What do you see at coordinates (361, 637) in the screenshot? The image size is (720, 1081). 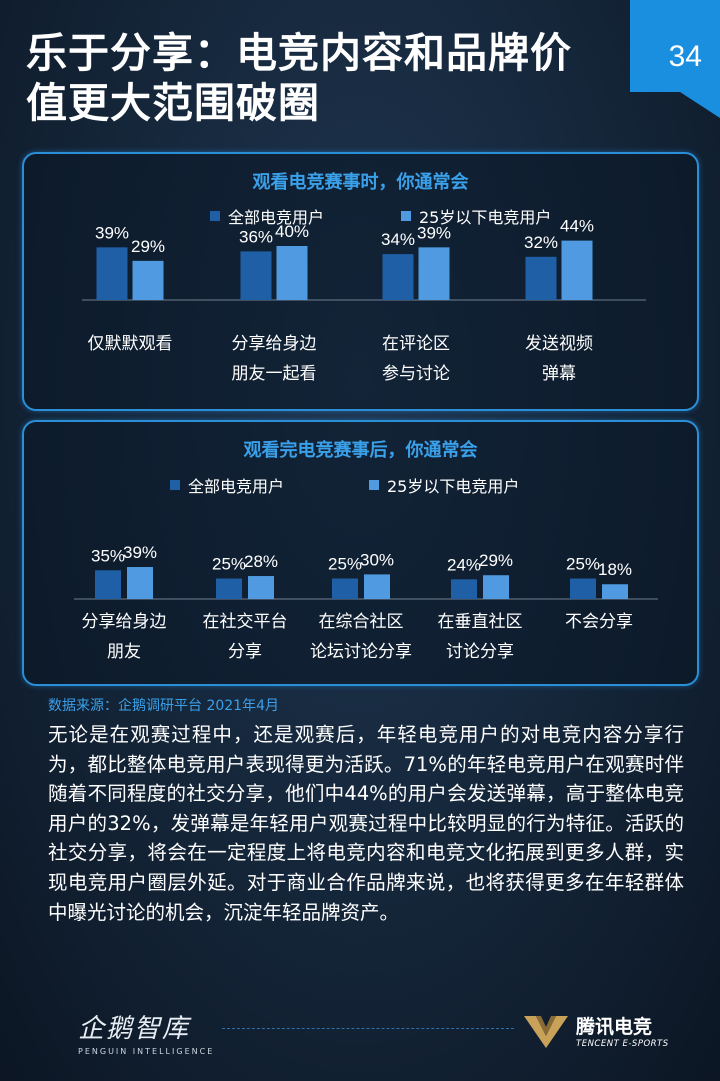 I see `category-label: 在综合社区 论坛讨论分享` at bounding box center [361, 637].